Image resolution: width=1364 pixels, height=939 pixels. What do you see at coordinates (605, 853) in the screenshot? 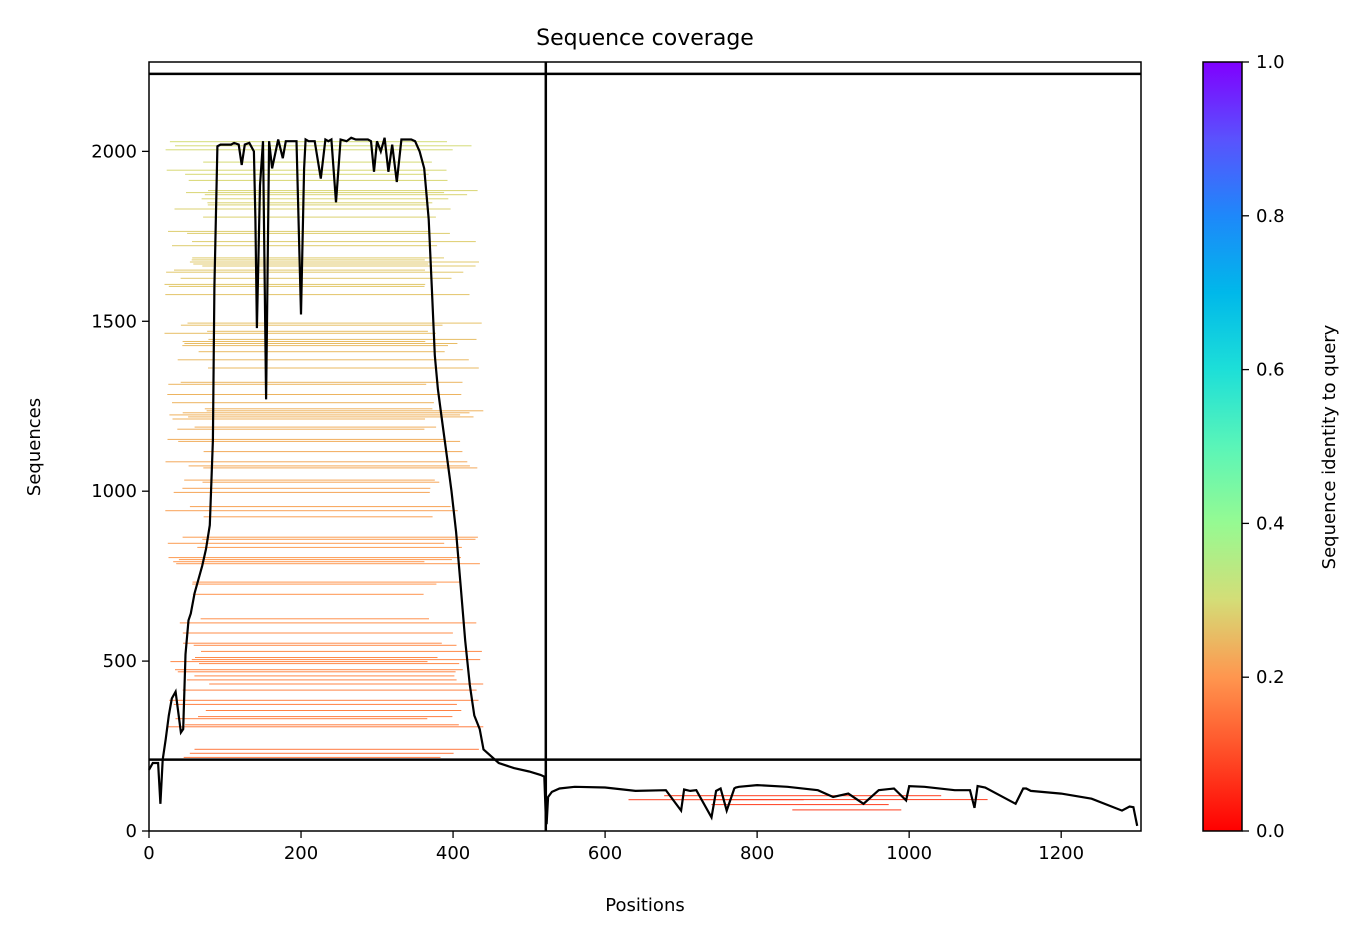
I see `x-tick-label: 600` at bounding box center [605, 853].